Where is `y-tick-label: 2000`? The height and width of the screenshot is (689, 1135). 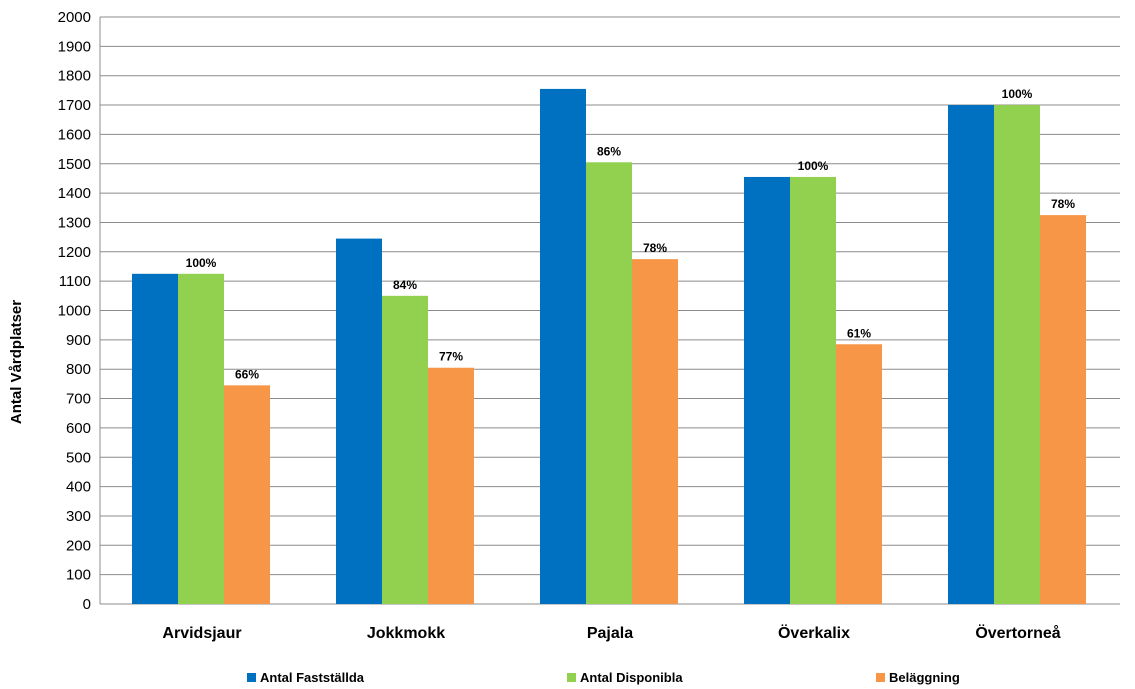 y-tick-label: 2000 is located at coordinates (74, 17).